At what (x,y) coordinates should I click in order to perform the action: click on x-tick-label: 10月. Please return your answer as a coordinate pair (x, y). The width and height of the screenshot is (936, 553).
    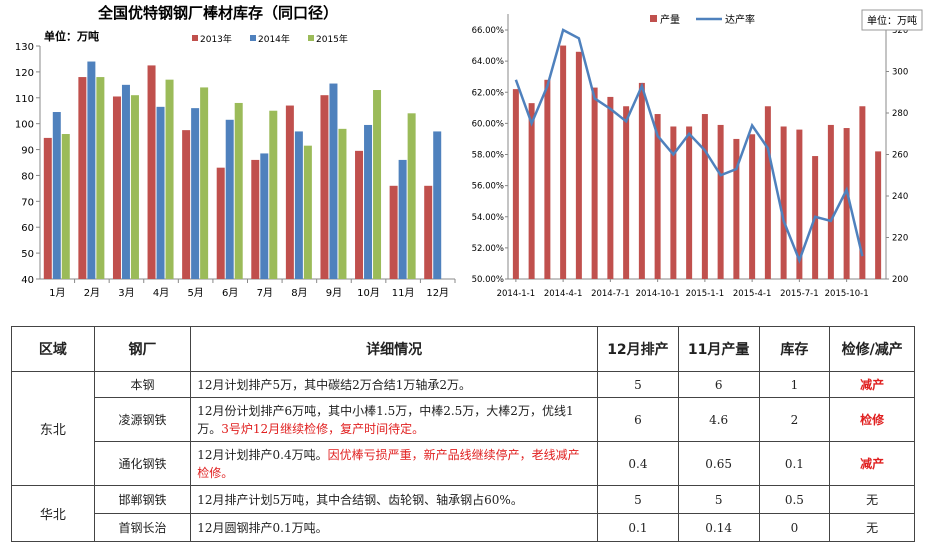
    Looking at the image, I should click on (368, 293).